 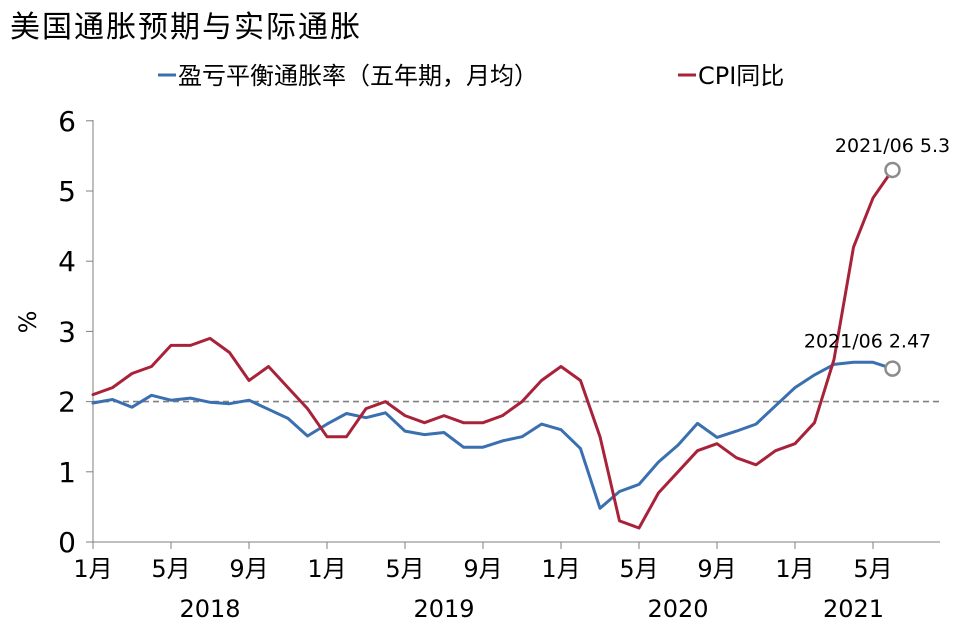 I want to click on y-tick-label: 6, so click(x=67, y=121).